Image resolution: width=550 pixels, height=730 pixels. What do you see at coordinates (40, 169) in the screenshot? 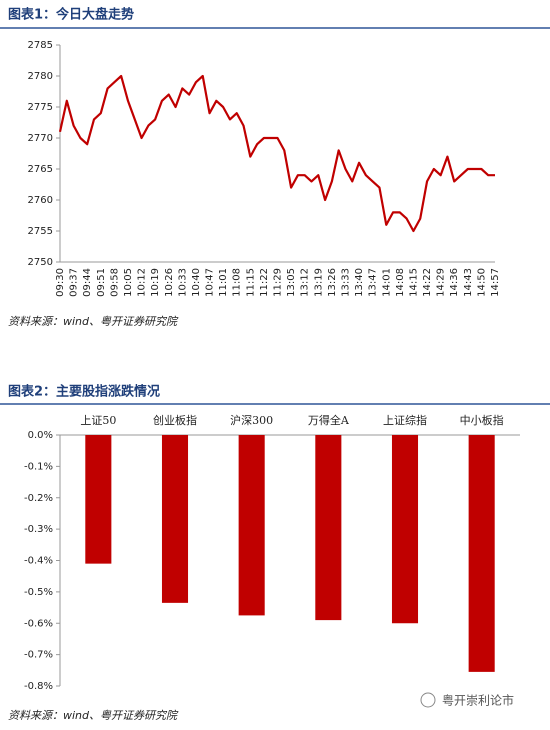
I see `y-tick-label: 2765` at bounding box center [40, 169].